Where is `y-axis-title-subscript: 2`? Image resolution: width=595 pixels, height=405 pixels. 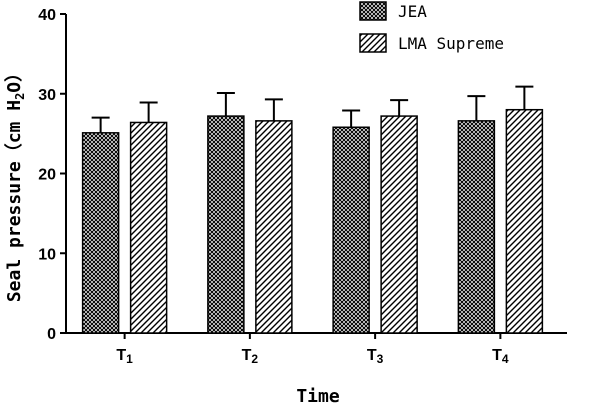 y-axis-title-subscript: 2 is located at coordinates (20, 96).